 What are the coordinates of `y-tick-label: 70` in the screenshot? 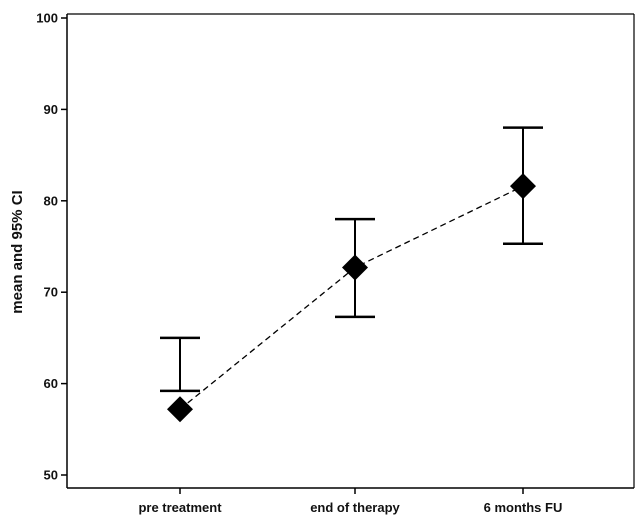 It's located at (51, 292).